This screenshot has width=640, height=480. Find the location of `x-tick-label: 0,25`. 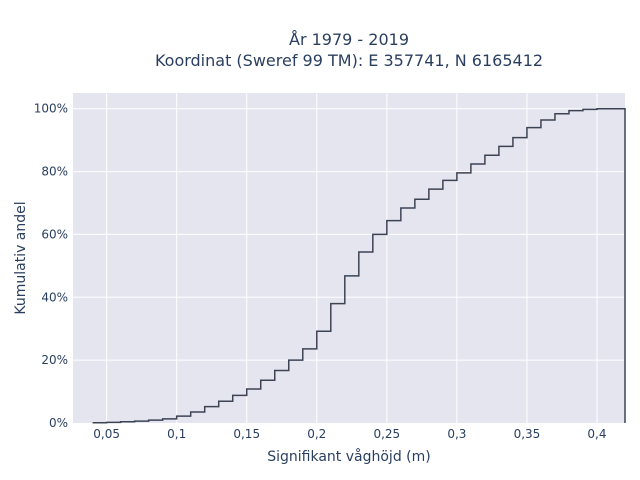

x-tick-label: 0,25 is located at coordinates (386, 434).